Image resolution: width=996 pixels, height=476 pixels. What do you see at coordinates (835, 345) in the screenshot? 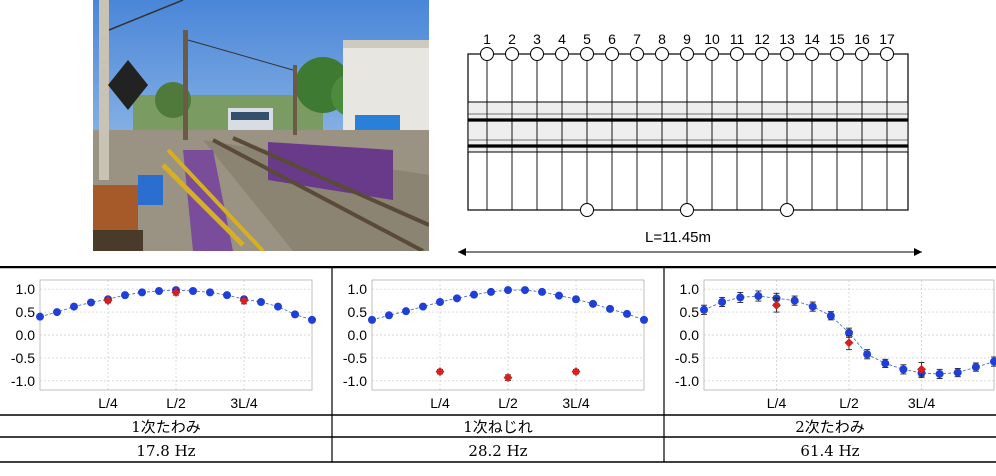
I see `mode-chart-3: 1.0 0.5 0.0 -0.5 -1.0 L/4 L/2 3L/4` at bounding box center [835, 345].